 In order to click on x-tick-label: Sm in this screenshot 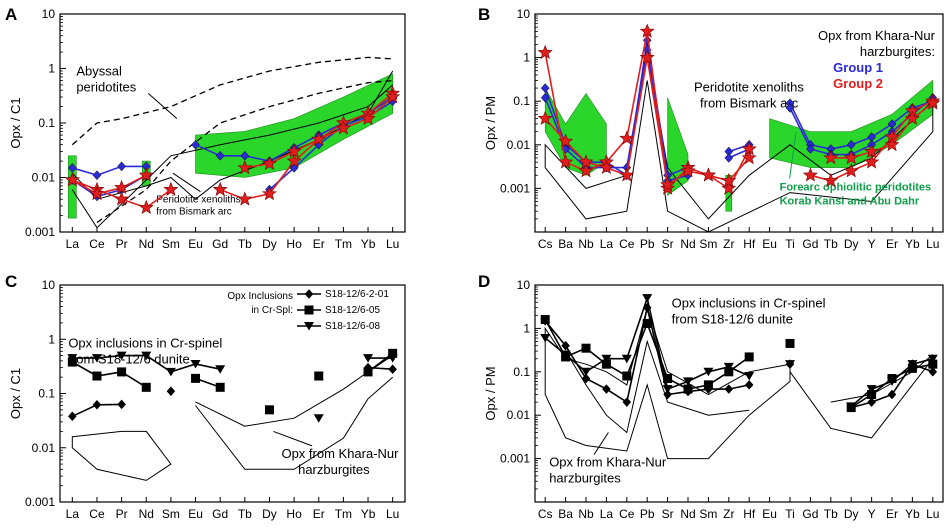, I will do `click(708, 244)`.